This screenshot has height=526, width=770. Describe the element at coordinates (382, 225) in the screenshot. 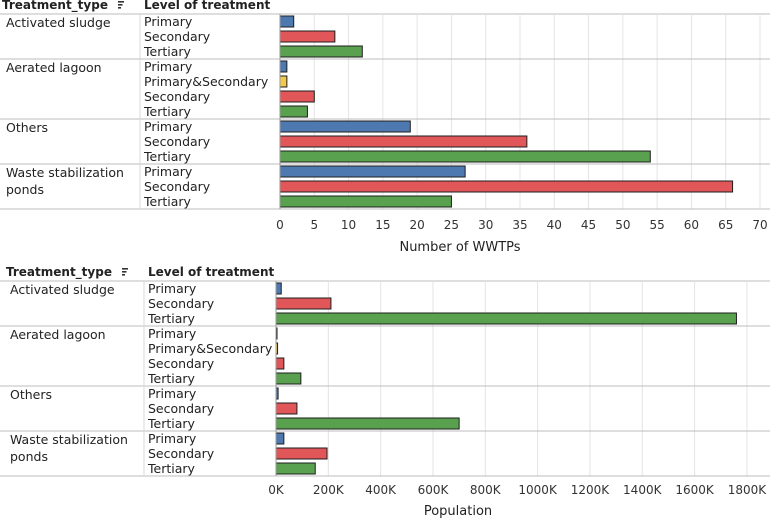

I see `x-tick-label: 15` at that location.